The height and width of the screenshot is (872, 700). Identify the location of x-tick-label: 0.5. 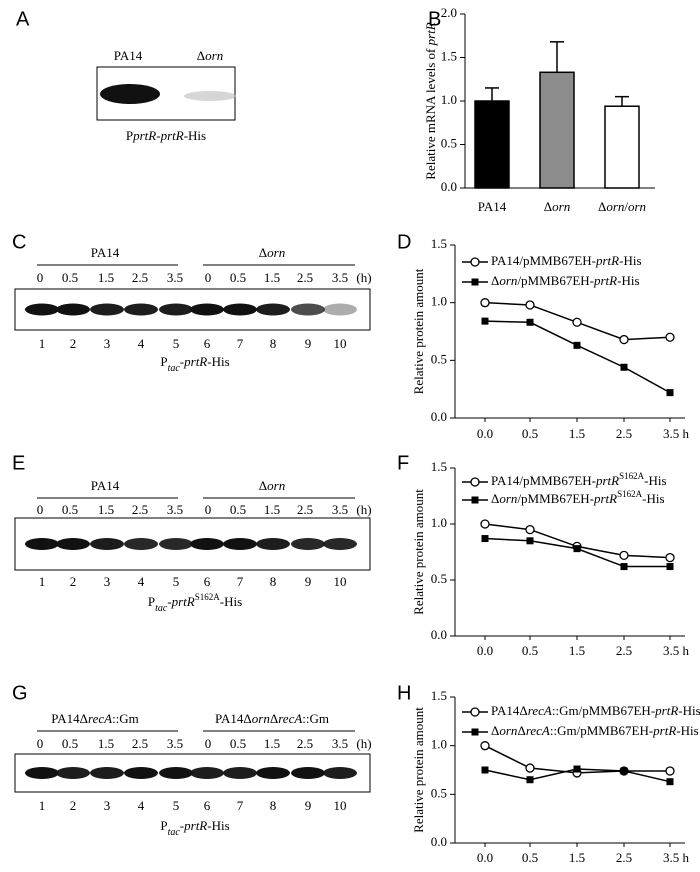
(530, 650).